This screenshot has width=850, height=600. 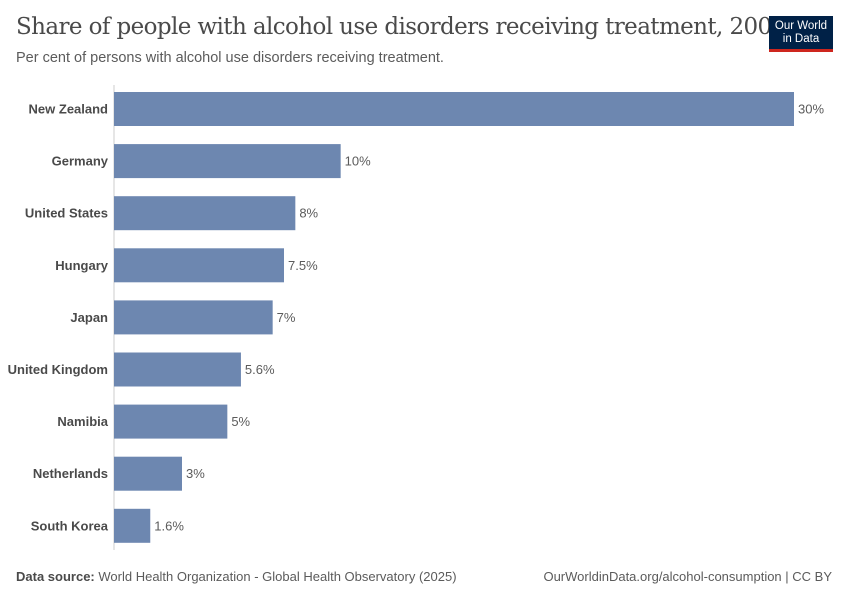 What do you see at coordinates (801, 34) in the screenshot?
I see `owid-logo: Our World in Data` at bounding box center [801, 34].